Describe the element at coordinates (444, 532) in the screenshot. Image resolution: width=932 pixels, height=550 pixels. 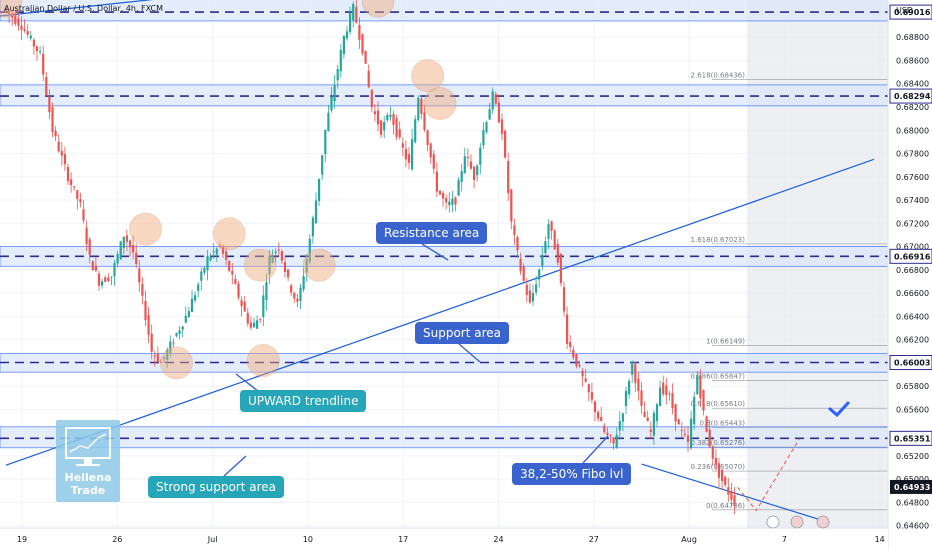
I see `time-axis: 1926Jul10172427Aug71421` at that location.